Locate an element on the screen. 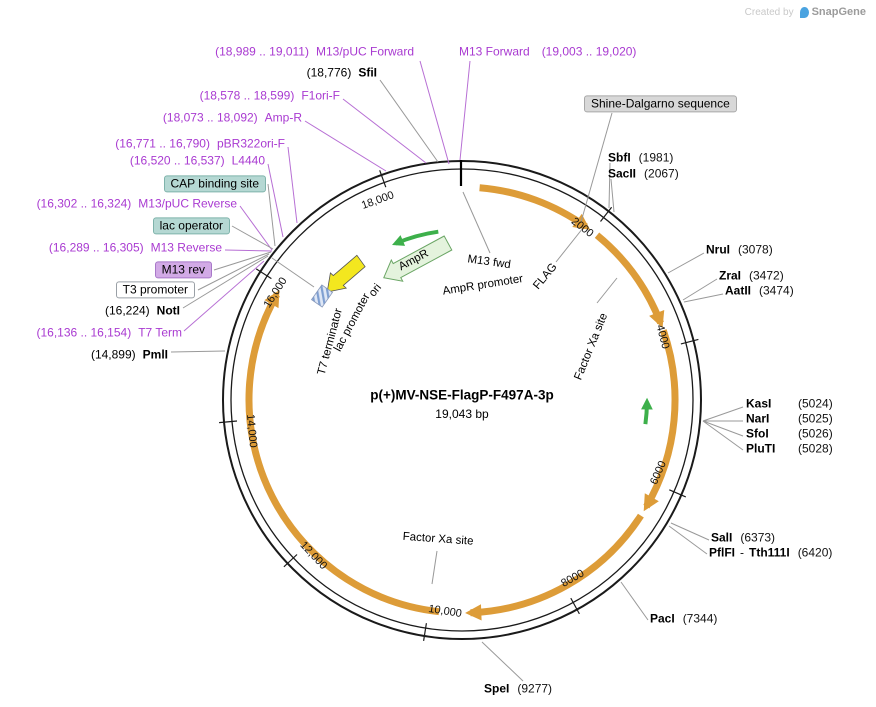 The width and height of the screenshot is (876, 707). enzyme-annotation-not1: (16,224) NotI is located at coordinates (142, 310).